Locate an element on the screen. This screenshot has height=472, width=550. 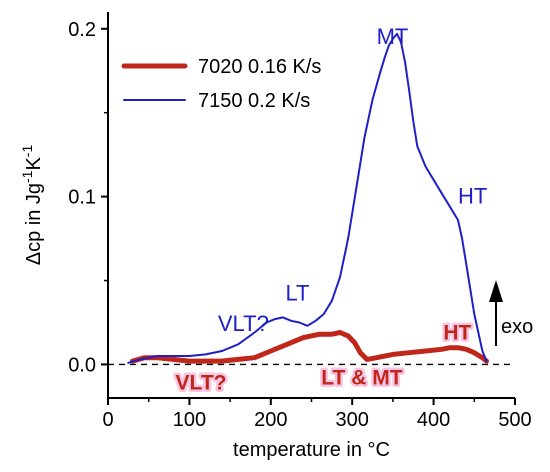
x-tick-label: 300 is located at coordinates (352, 420).